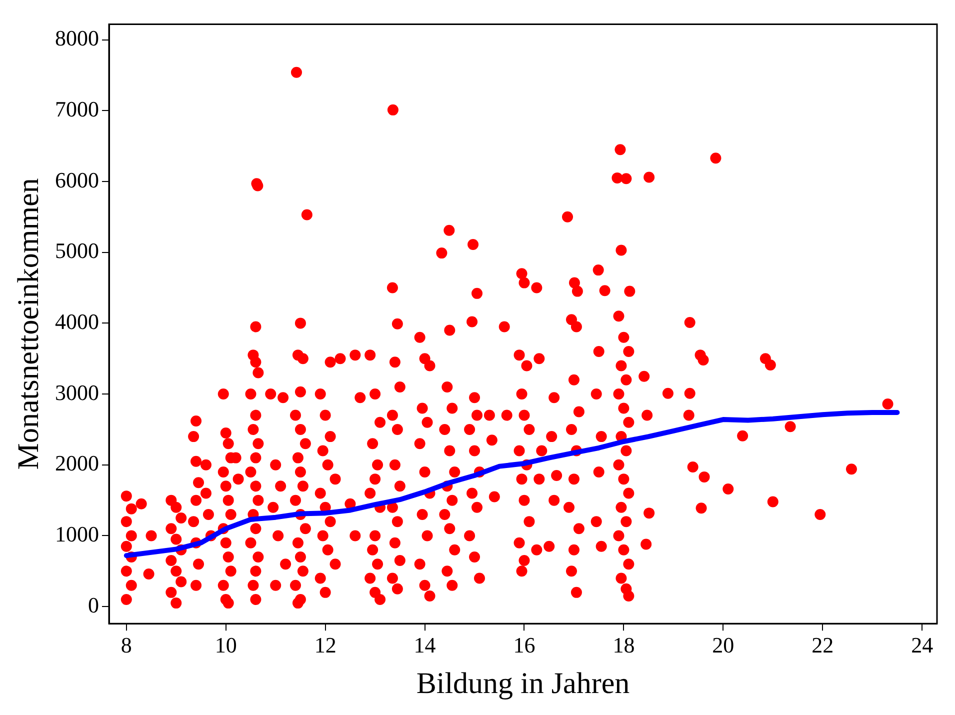 The height and width of the screenshot is (715, 955). I want to click on y-axis-title: Monatsnettoeinkommen, so click(28, 324).